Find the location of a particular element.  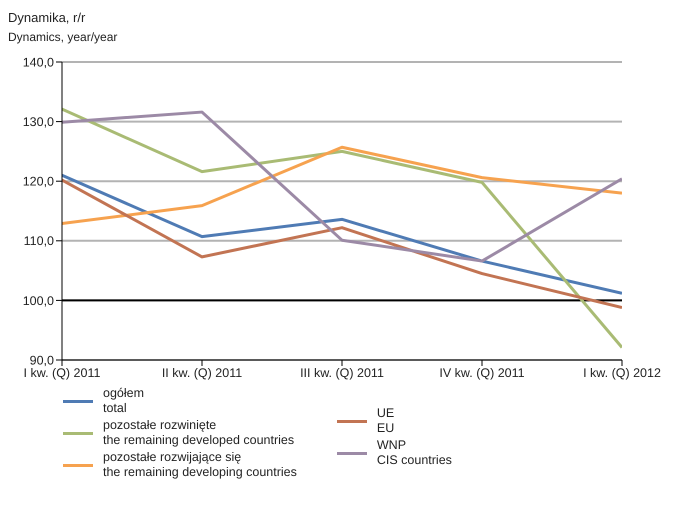

x-tick-label: IV kw. (Q) 2011 is located at coordinates (482, 373).